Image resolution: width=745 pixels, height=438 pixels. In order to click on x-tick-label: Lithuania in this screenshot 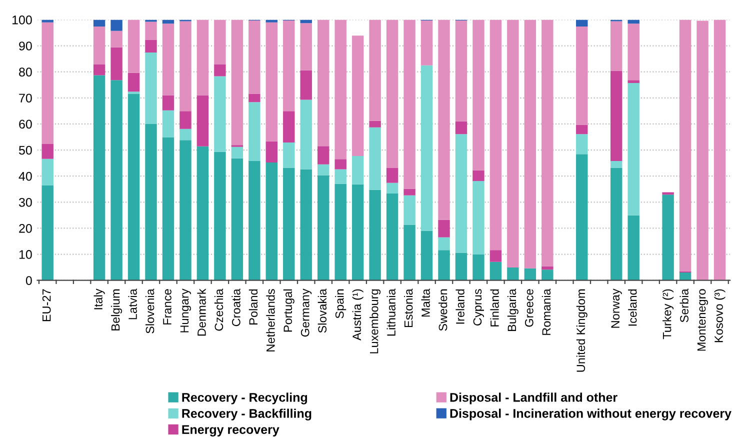, I will do `click(391, 312)`.